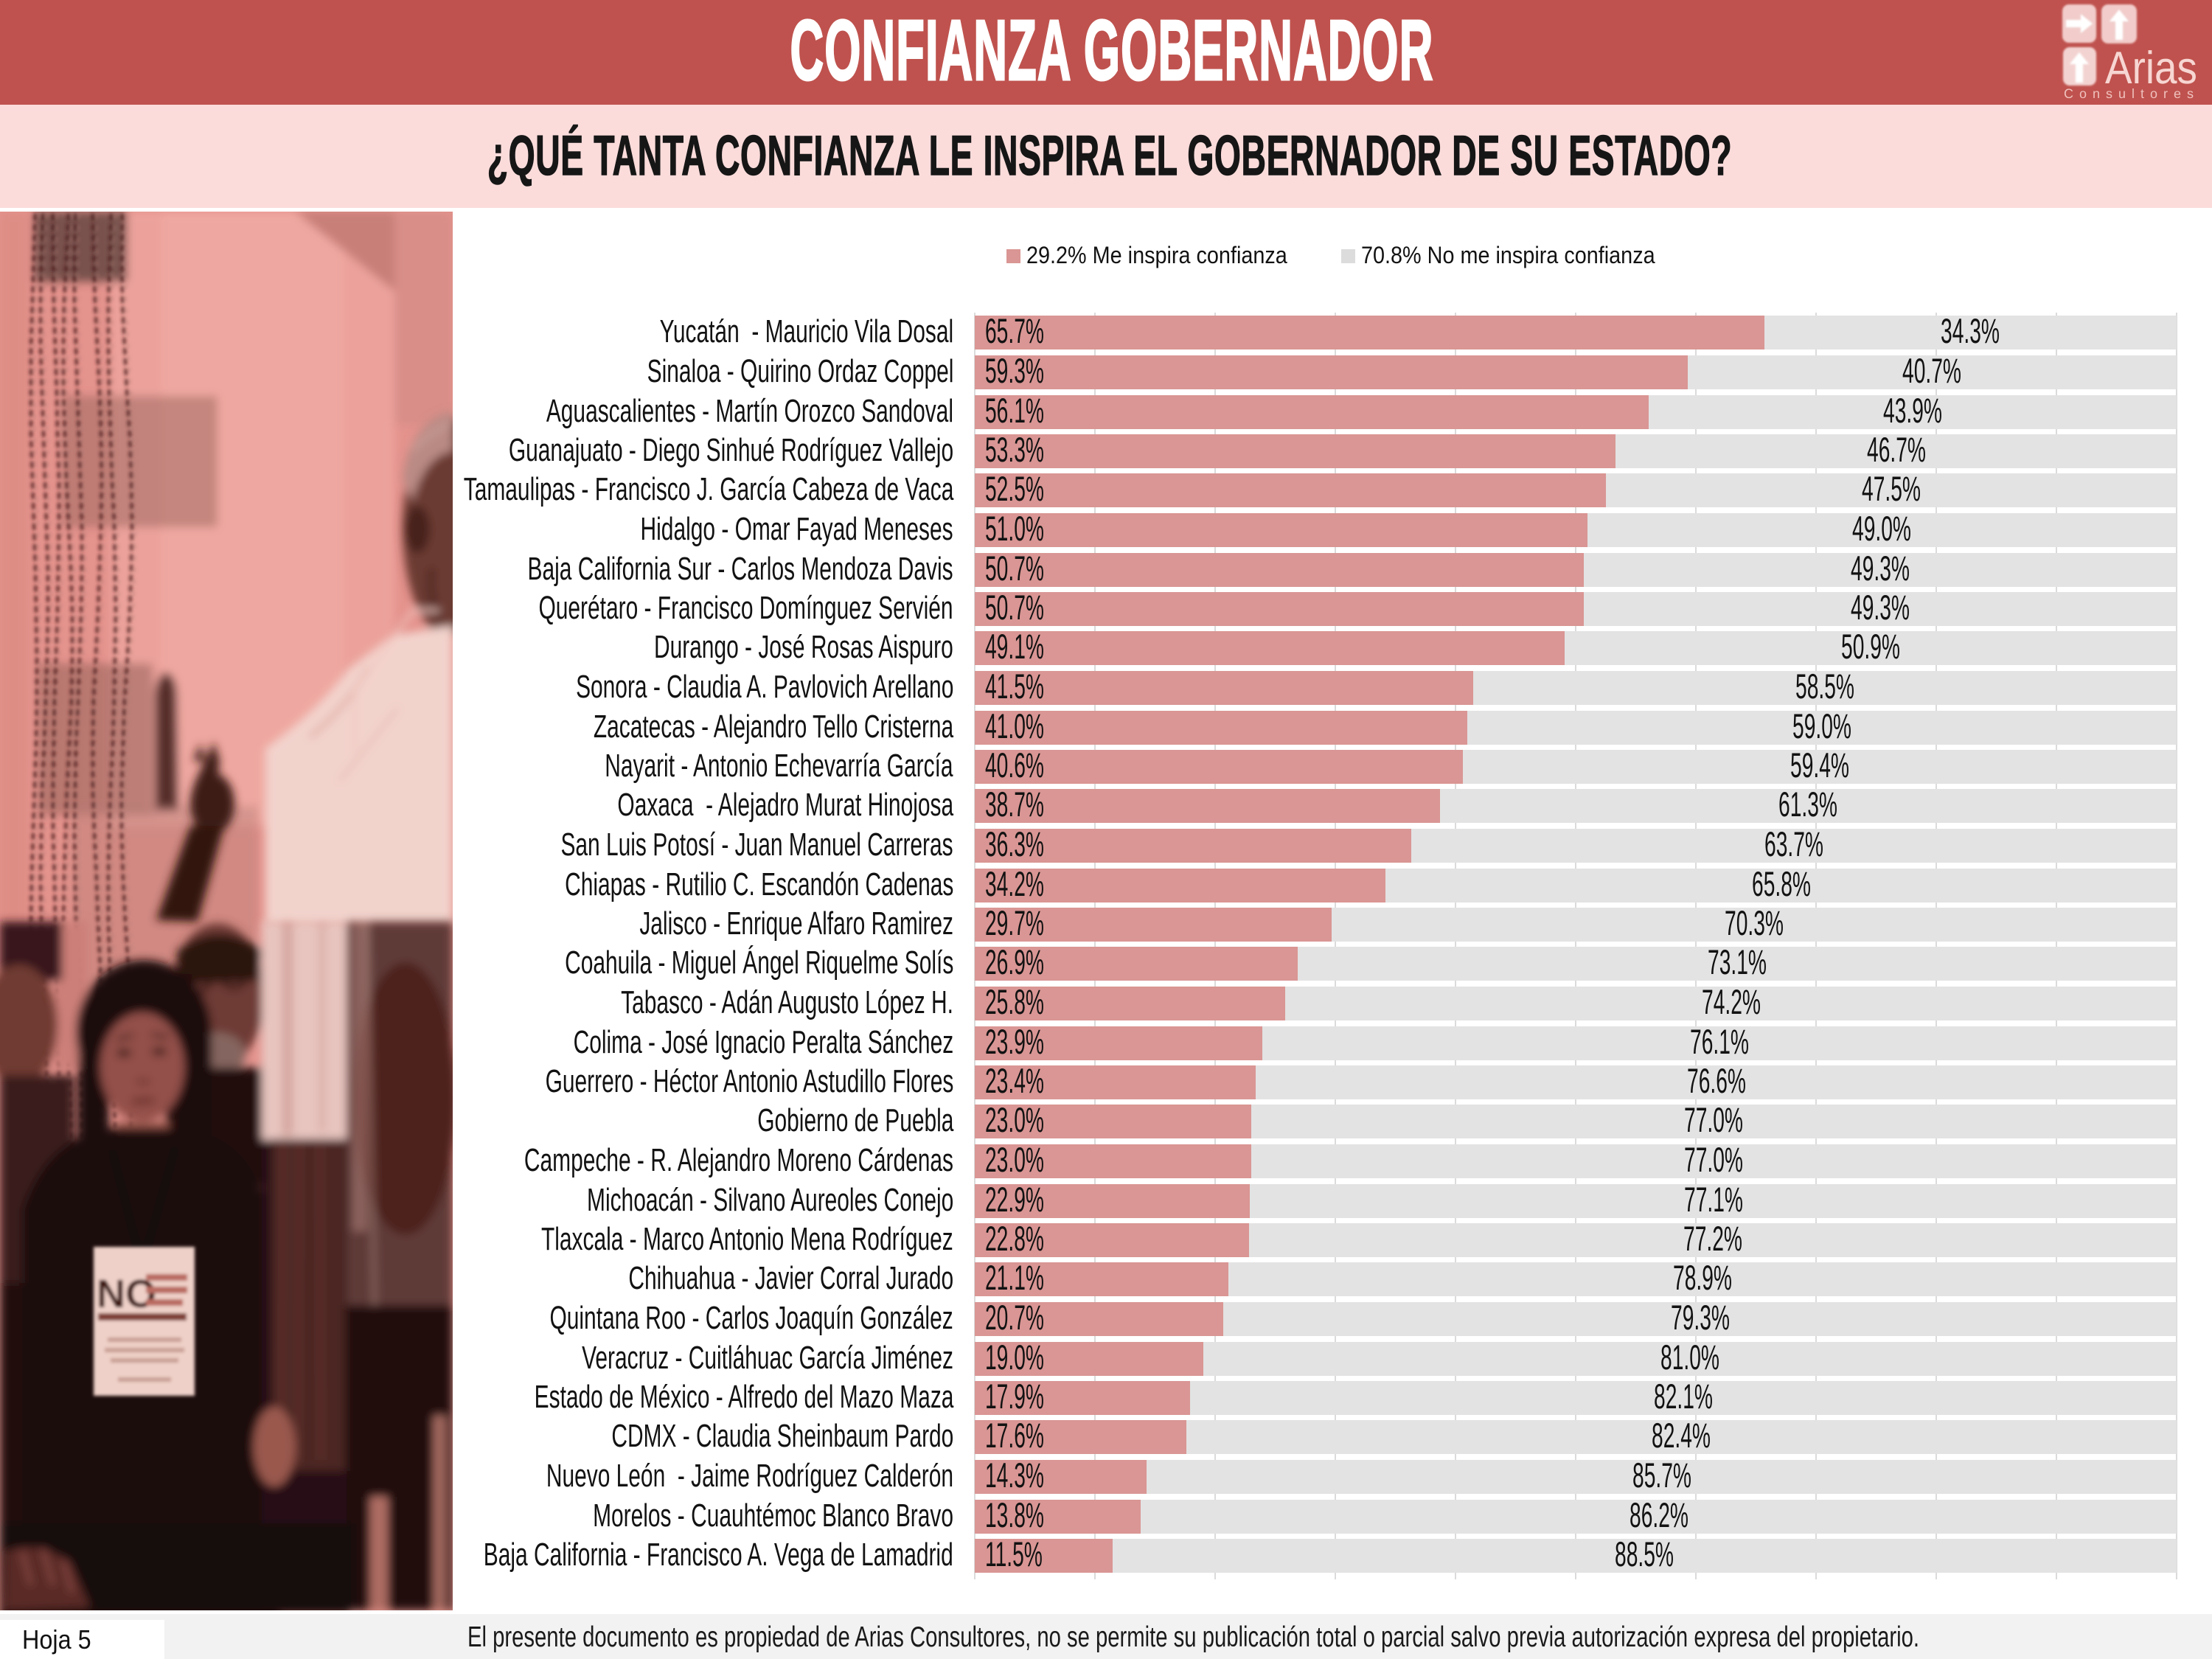  Describe the element at coordinates (2151, 68) in the screenshot. I see `svg-text: Arias` at that location.